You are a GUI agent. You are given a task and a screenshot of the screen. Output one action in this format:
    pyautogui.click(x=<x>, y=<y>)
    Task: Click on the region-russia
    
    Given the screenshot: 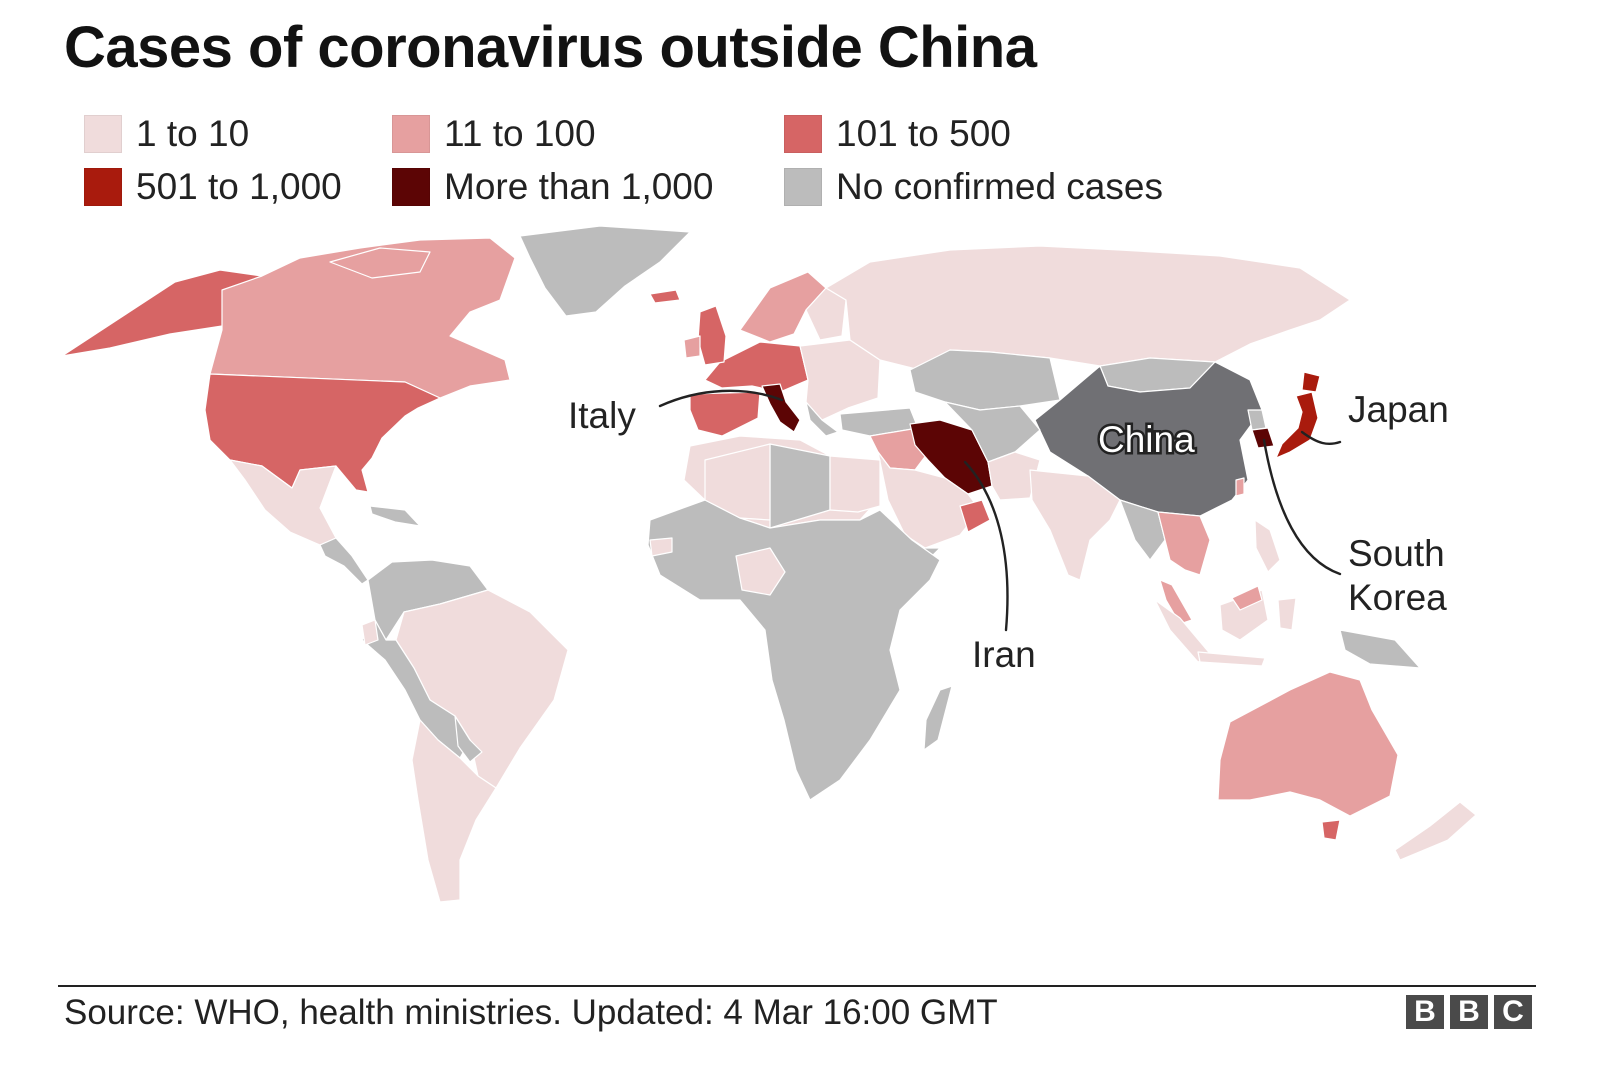 What is the action you would take?
    pyautogui.click(x=1088, y=308)
    